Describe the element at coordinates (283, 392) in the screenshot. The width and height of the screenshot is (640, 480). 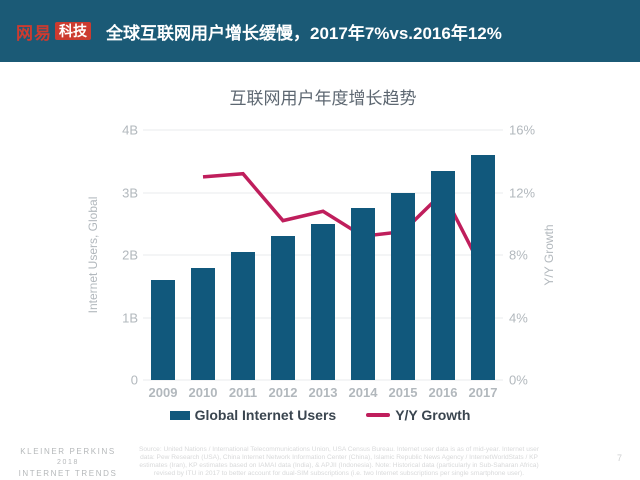
I see `x-label-2012: 2012` at that location.